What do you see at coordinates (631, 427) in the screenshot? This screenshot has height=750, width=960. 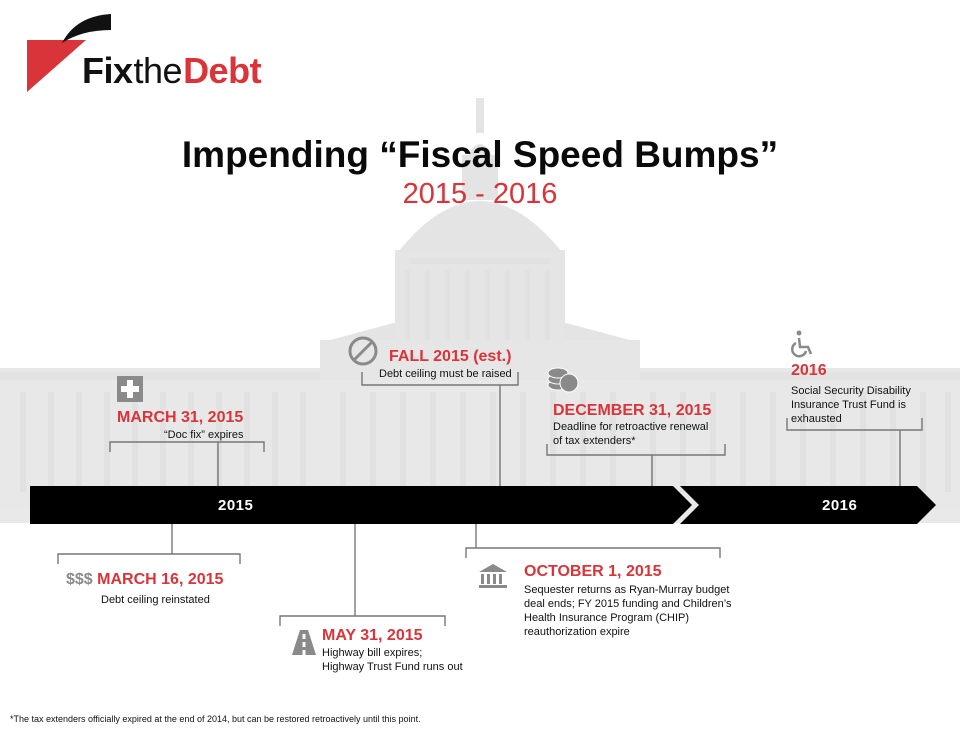 I see `event-dec31-desc-line: Deadline for retroactive renewal` at bounding box center [631, 427].